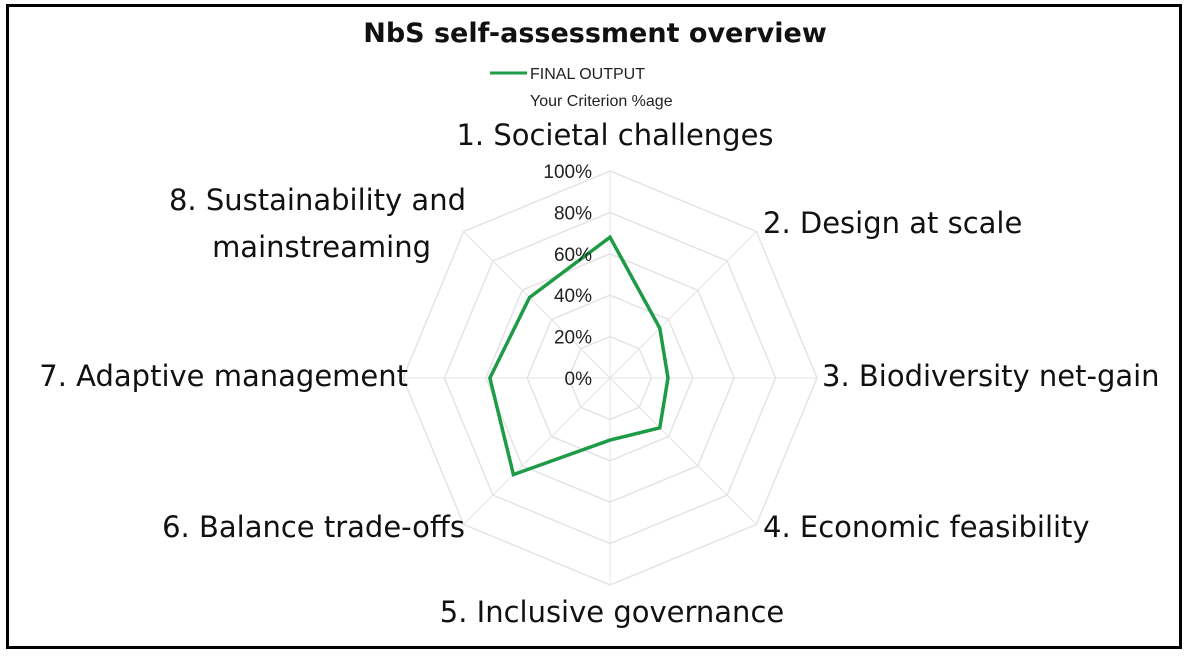 The height and width of the screenshot is (656, 1190). Describe the element at coordinates (573, 255) in the screenshot. I see `tick-label: 60%` at that location.